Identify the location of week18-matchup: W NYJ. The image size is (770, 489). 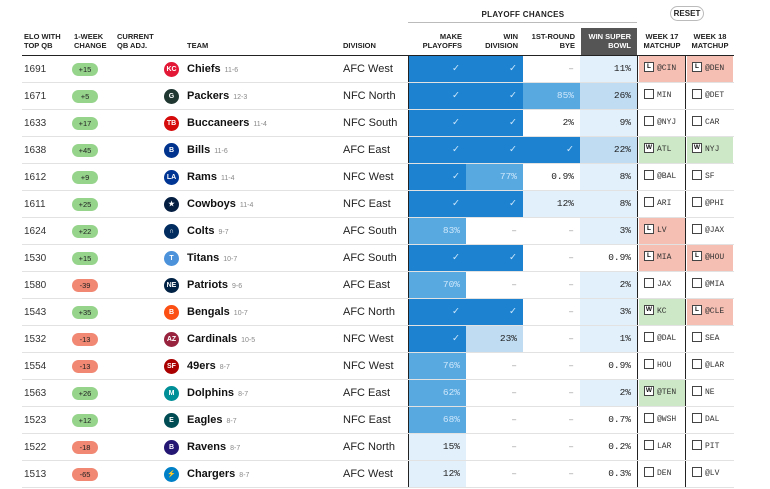
(710, 150).